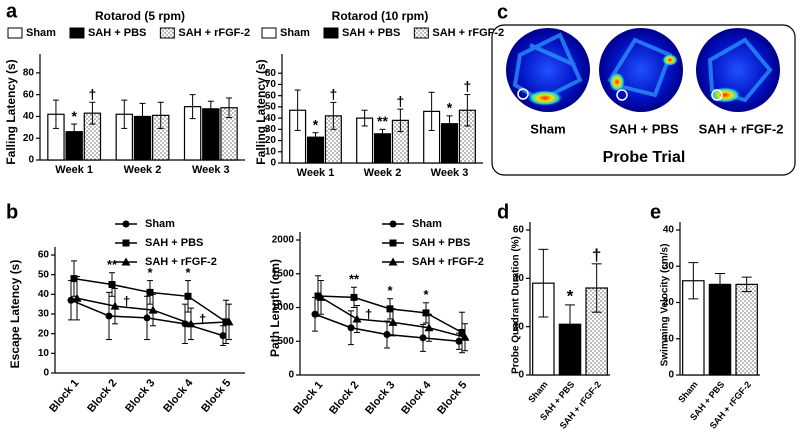 The height and width of the screenshot is (439, 800). Describe the element at coordinates (502, 12) in the screenshot. I see `panel-letter: c` at that location.